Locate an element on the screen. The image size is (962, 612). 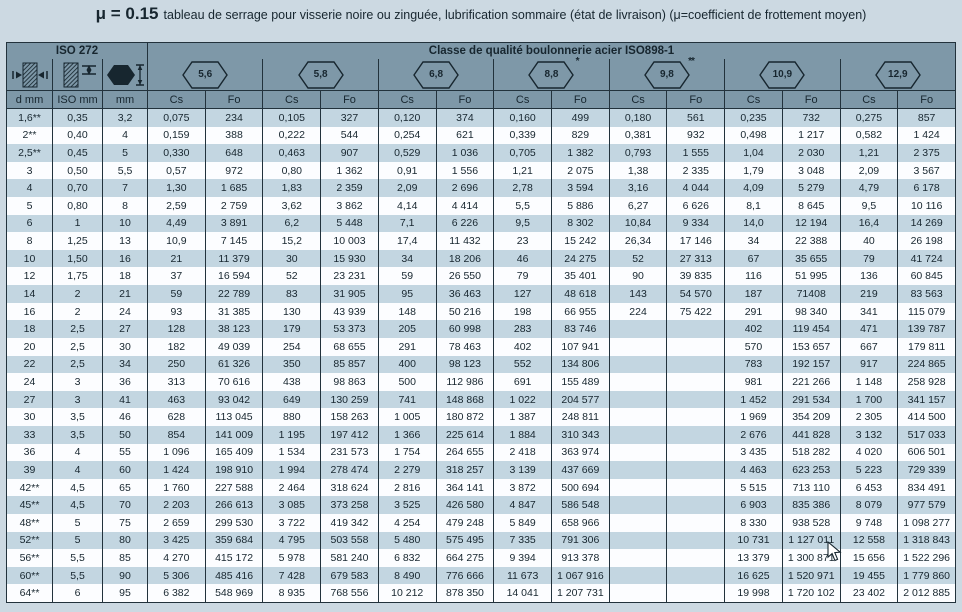
cell: 354 209 is located at coordinates (810, 417).